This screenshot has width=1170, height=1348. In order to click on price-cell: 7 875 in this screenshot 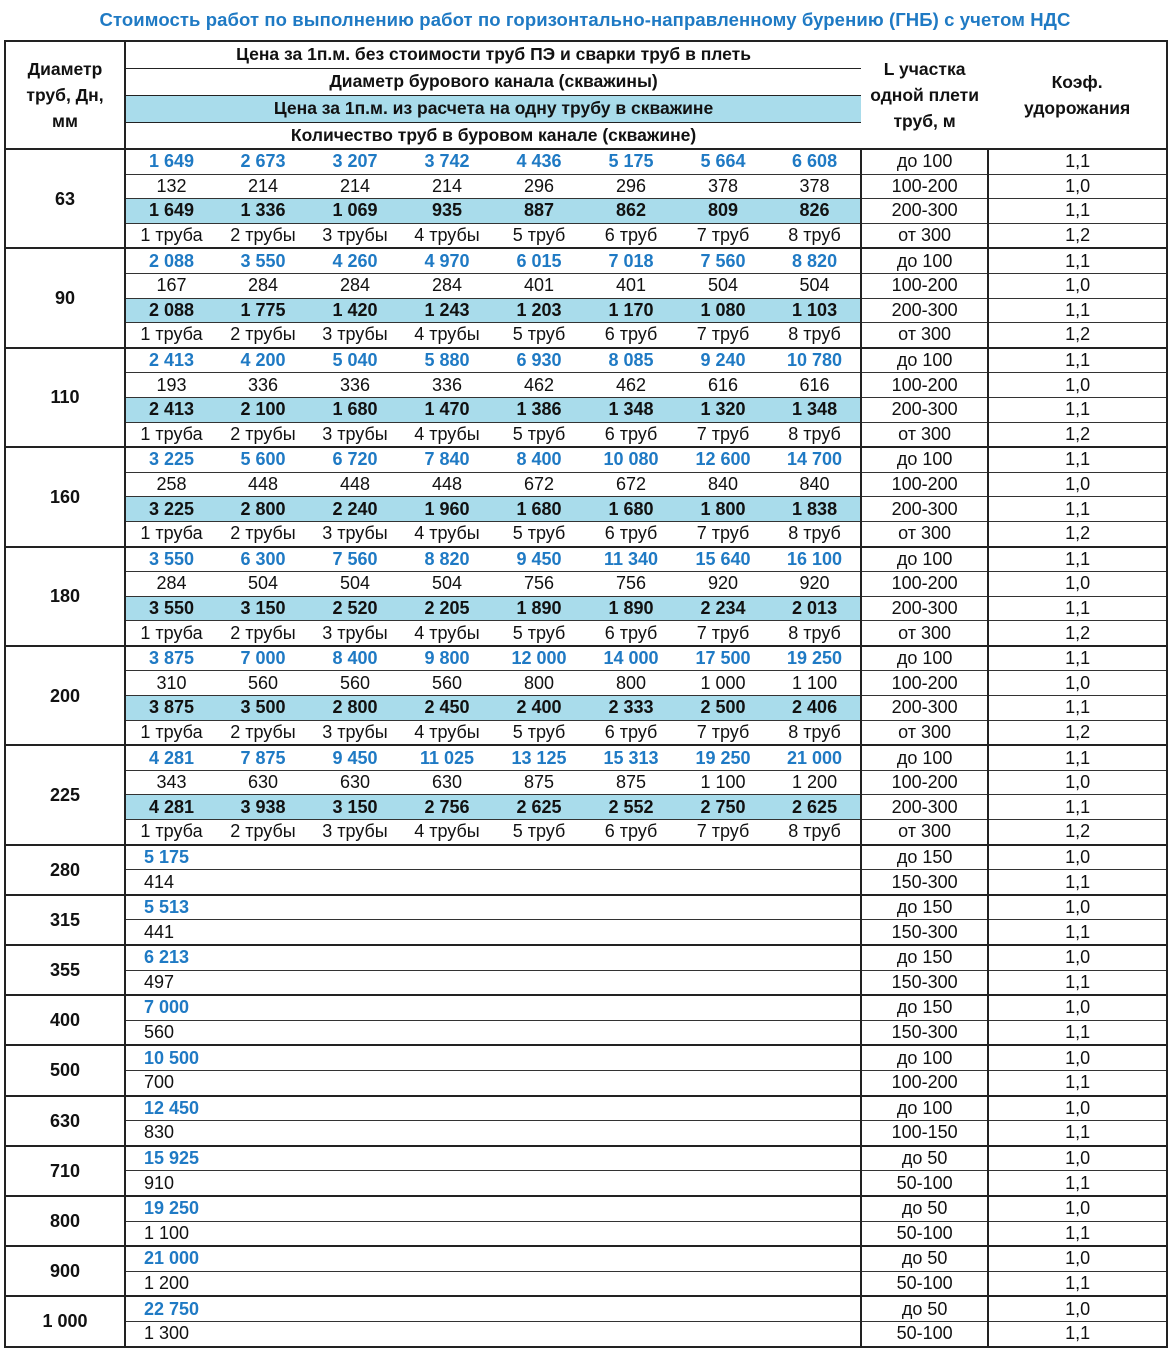, I will do `click(263, 757)`.